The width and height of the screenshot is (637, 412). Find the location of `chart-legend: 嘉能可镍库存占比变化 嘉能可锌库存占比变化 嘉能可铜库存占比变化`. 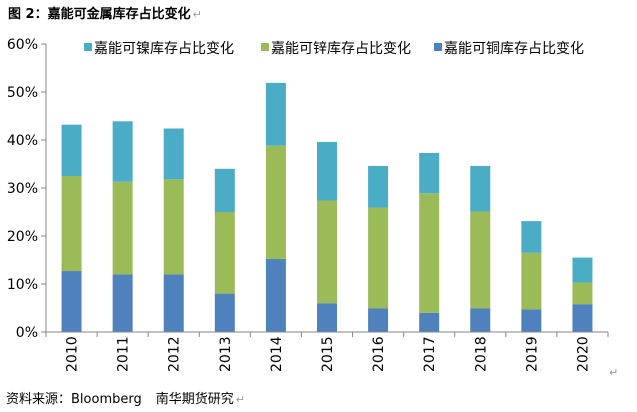

chart-legend: 嘉能可镍库存占比变化 嘉能可锌库存占比变化 嘉能可铜库存占比变化 is located at coordinates (334, 49).